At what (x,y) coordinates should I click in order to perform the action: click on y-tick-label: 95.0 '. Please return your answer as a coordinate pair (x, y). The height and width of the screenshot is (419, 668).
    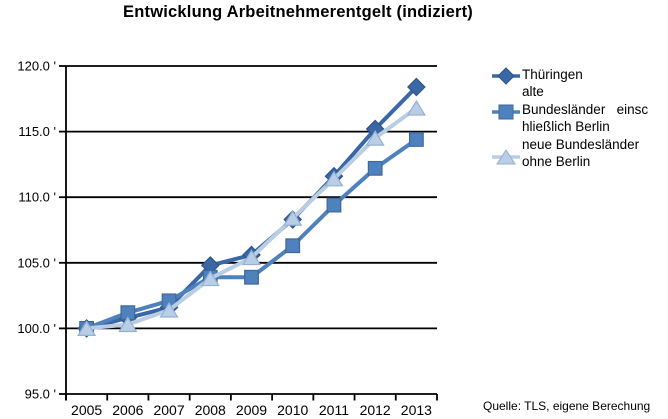
    Looking at the image, I should click on (40, 394).